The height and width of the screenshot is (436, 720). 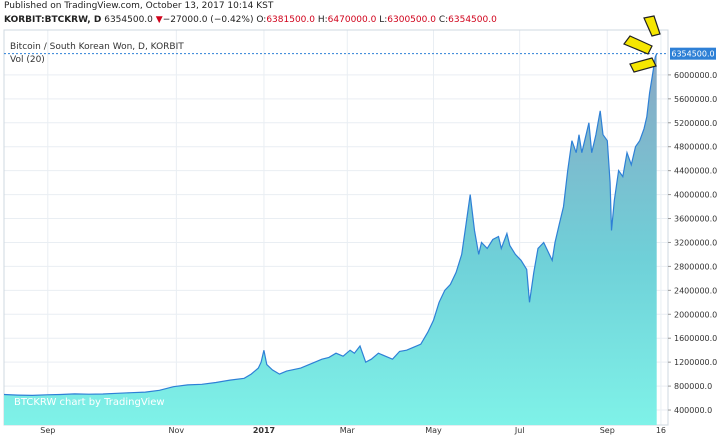 I want to click on low-value: 6300500.0, so click(x=411, y=20).